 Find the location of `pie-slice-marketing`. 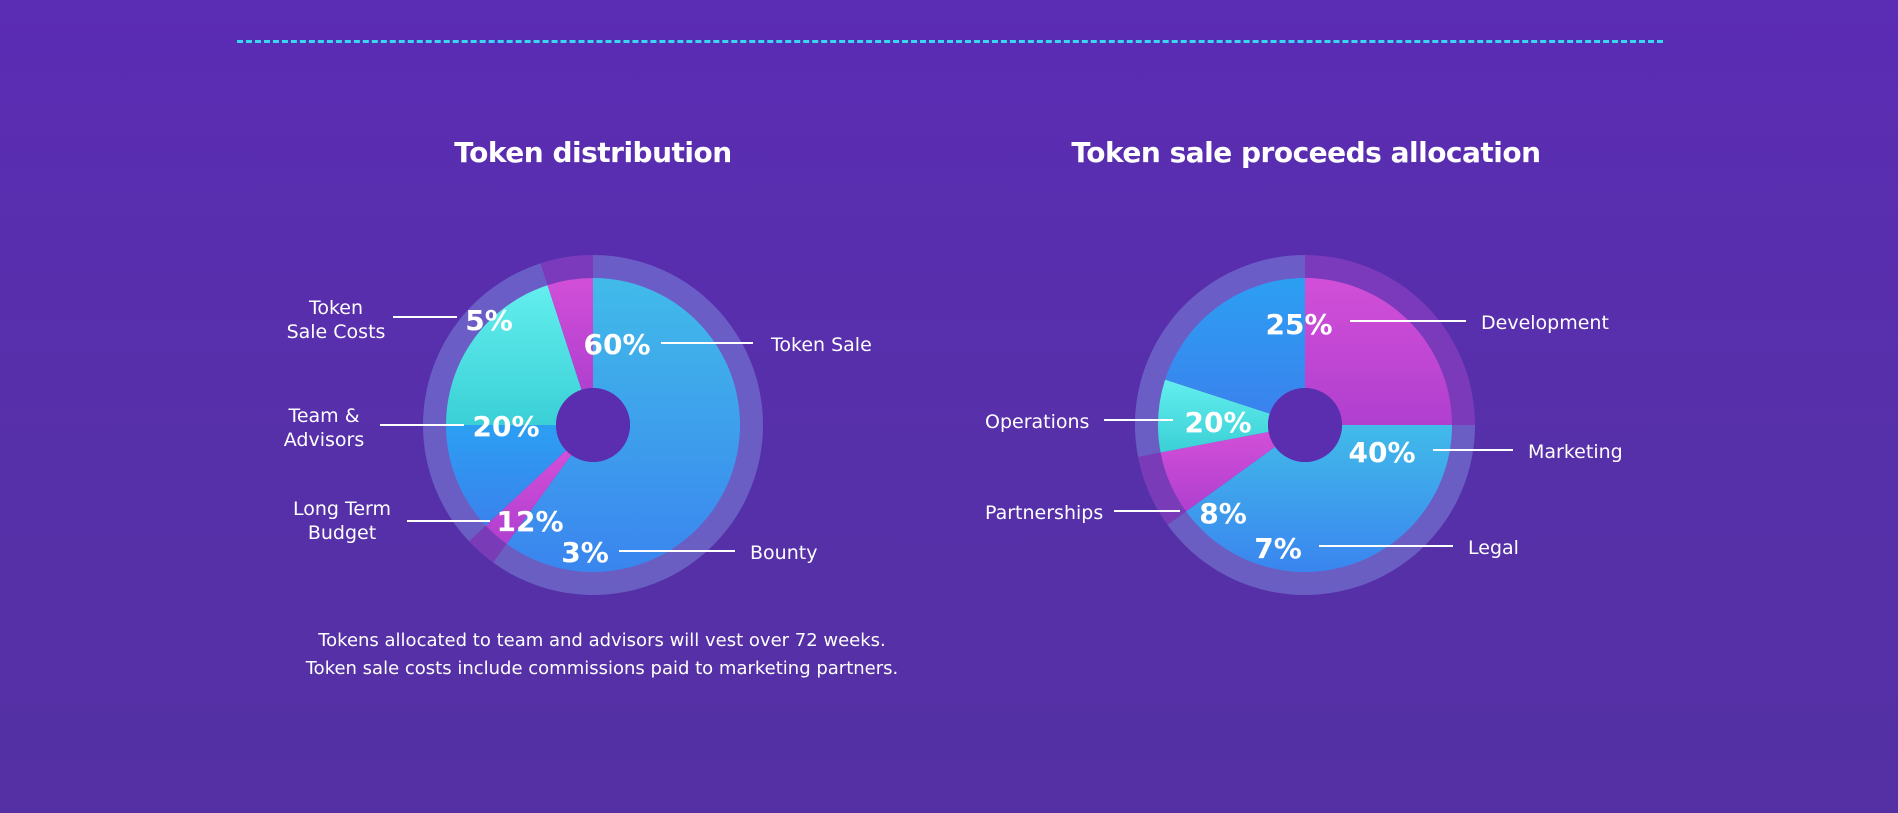

pie-slice-marketing is located at coordinates (1319, 499).